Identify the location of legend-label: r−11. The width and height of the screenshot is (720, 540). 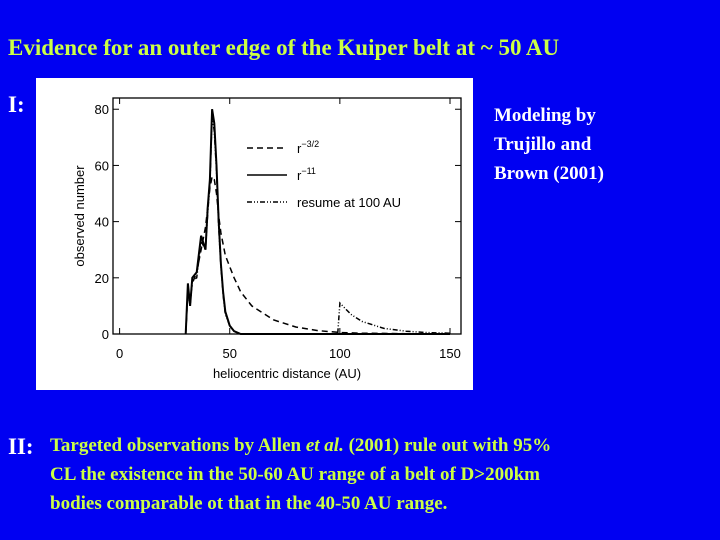
(306, 174).